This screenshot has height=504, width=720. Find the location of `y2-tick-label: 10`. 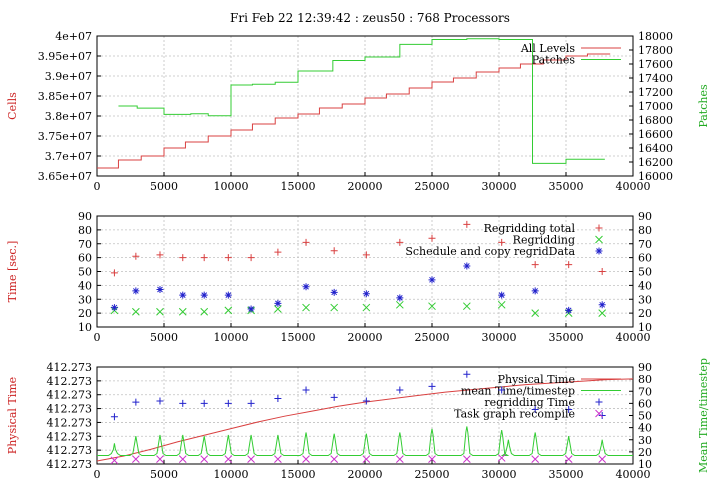

y2-tick-label: 10 is located at coordinates (645, 464).